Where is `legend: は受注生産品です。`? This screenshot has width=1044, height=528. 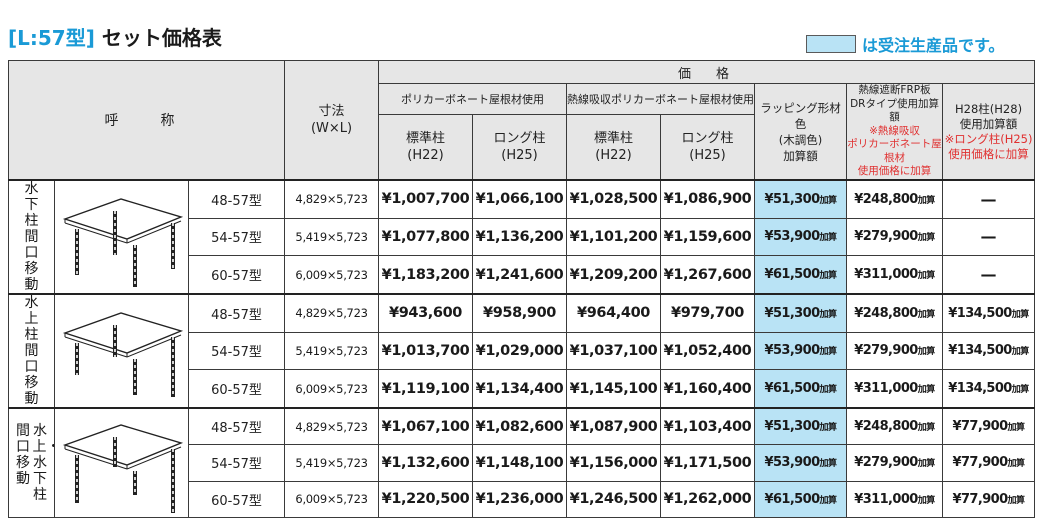
legend: は受注生産品です。 is located at coordinates (905, 44).